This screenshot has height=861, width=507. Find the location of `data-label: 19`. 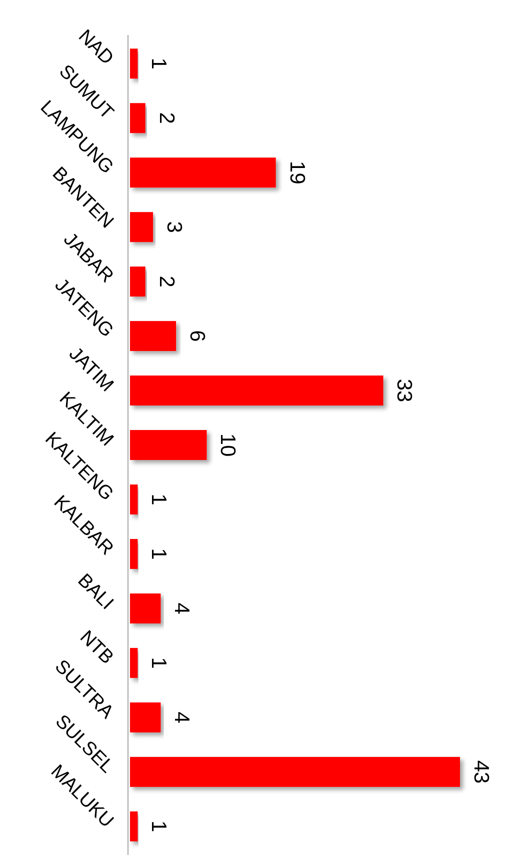

data-label: 19 is located at coordinates (296, 172).